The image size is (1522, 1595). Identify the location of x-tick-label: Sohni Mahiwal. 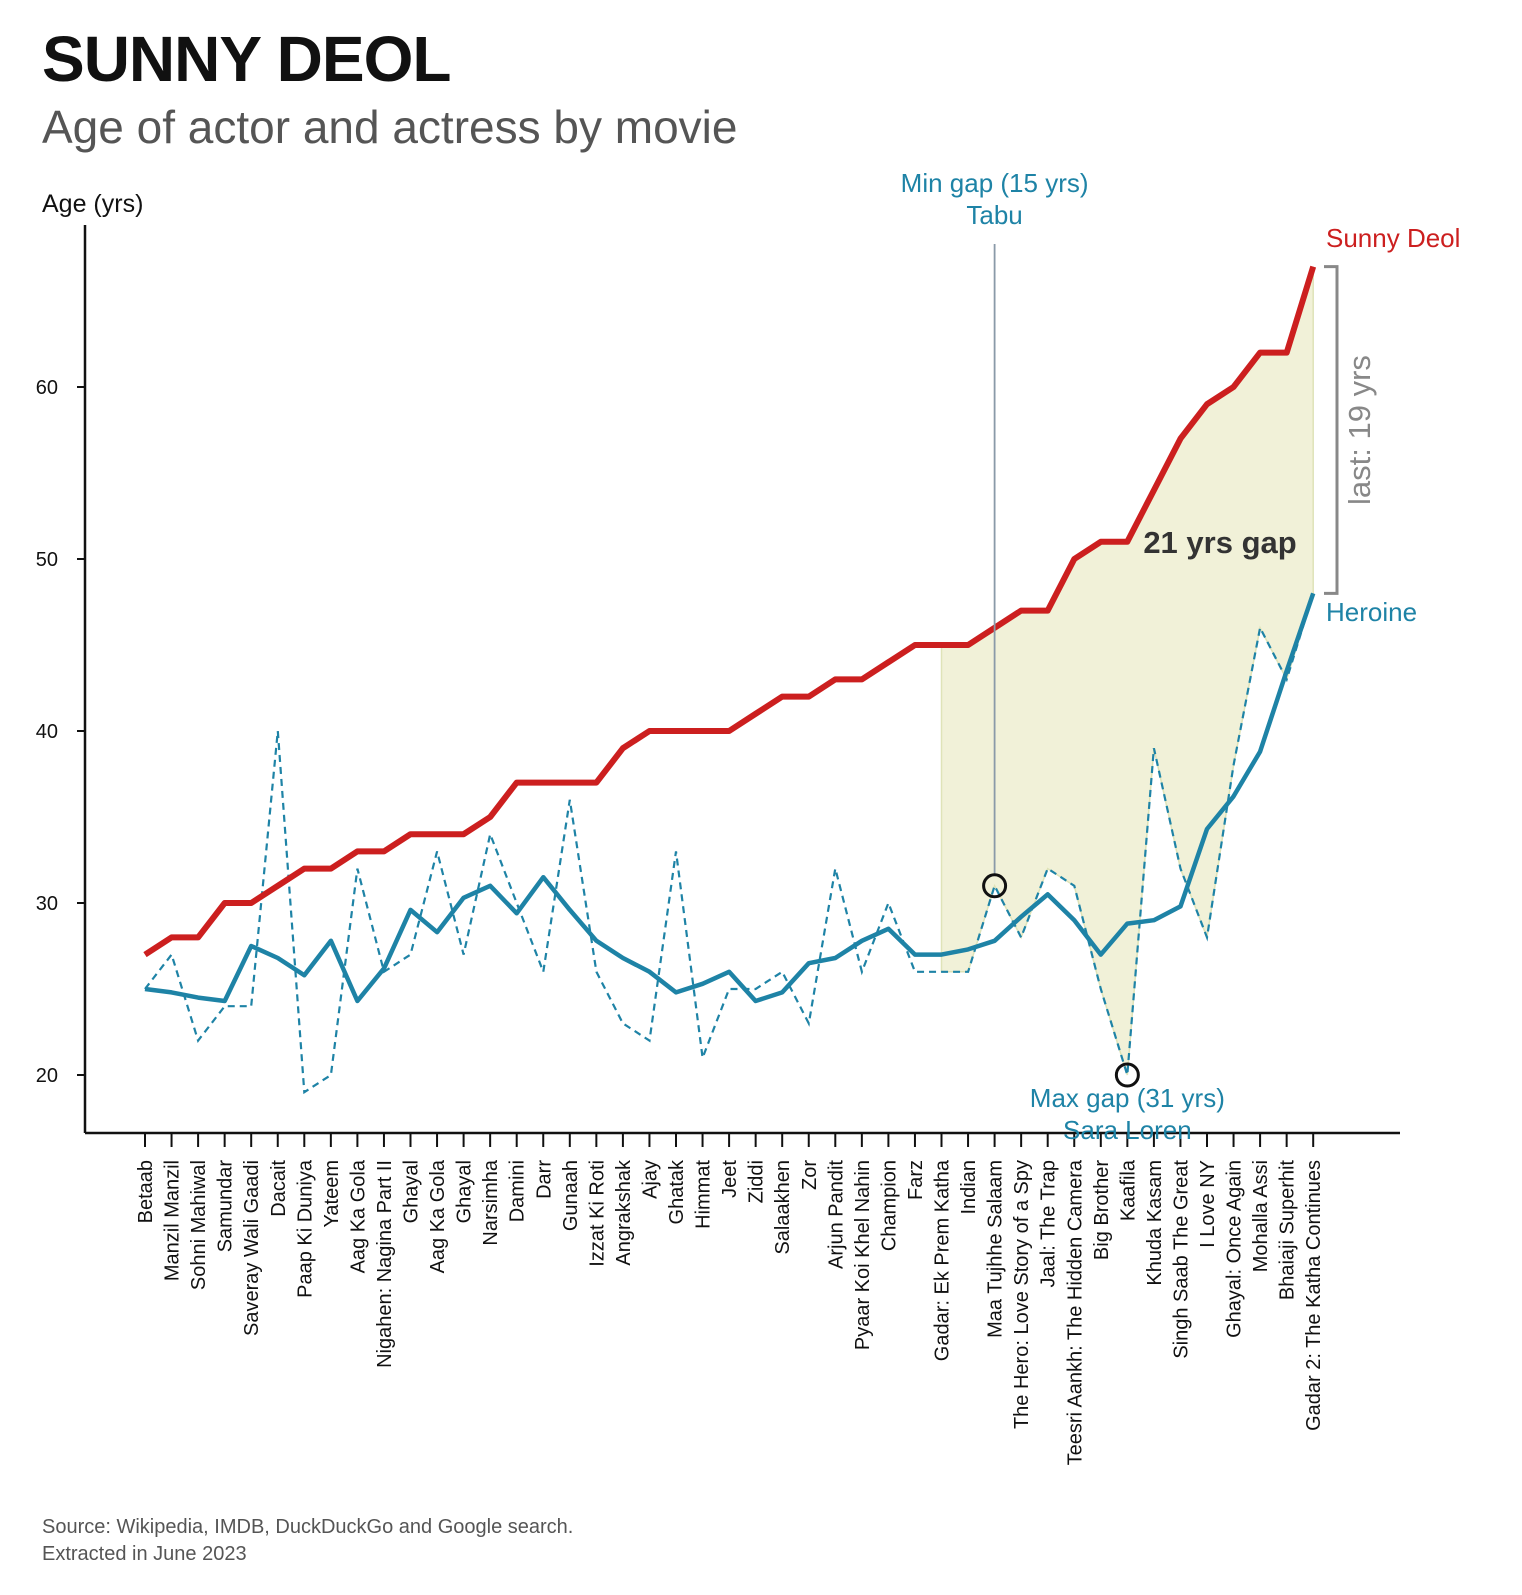
(199, 1225).